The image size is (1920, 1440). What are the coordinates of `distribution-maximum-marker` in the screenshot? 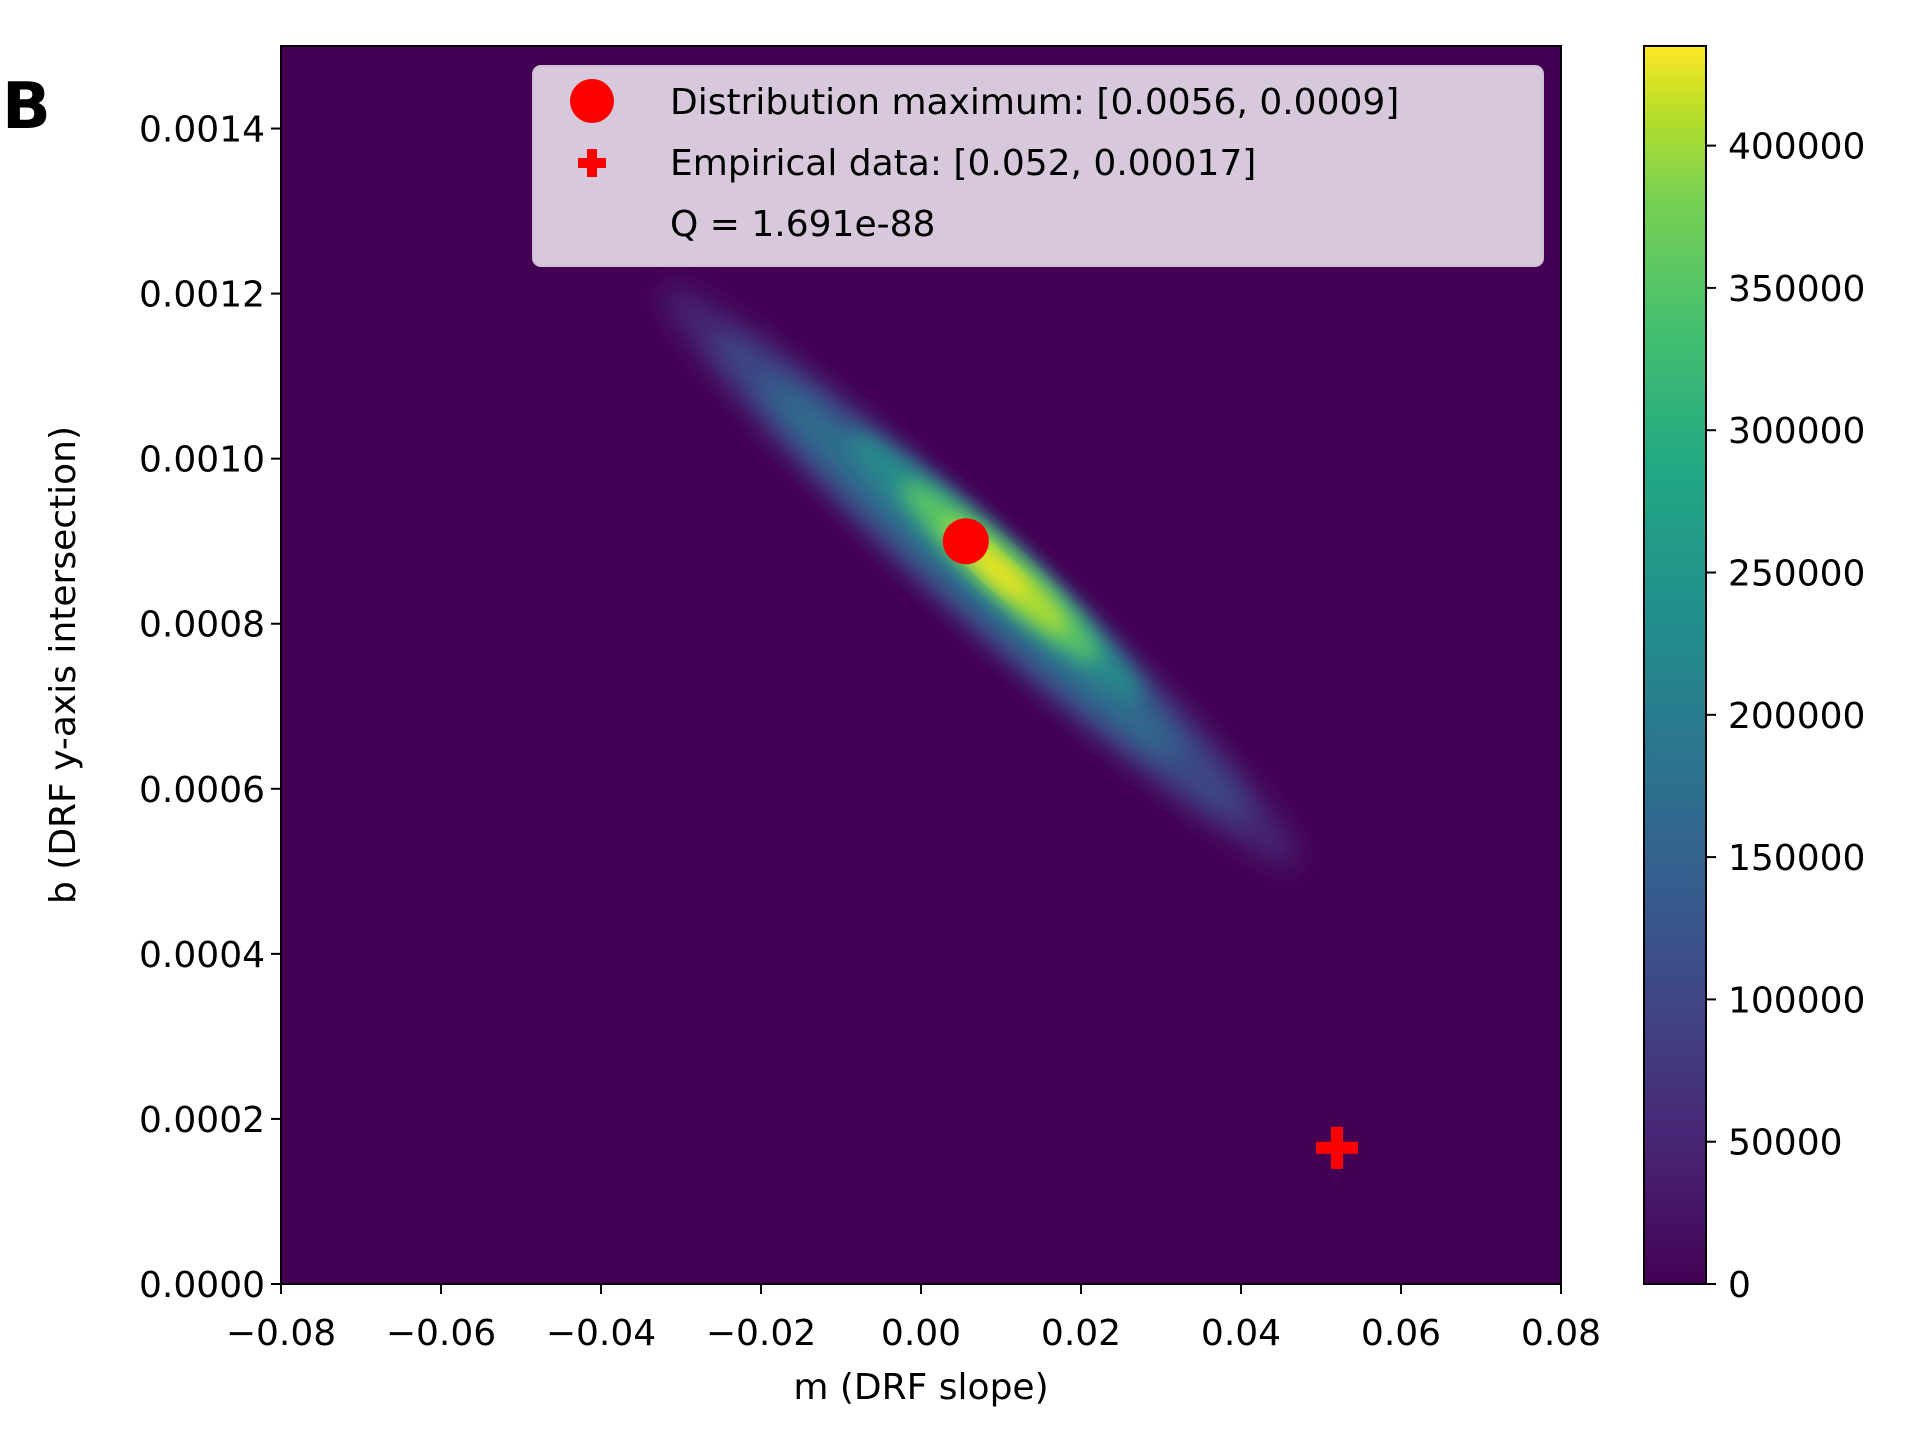 It's located at (965, 541).